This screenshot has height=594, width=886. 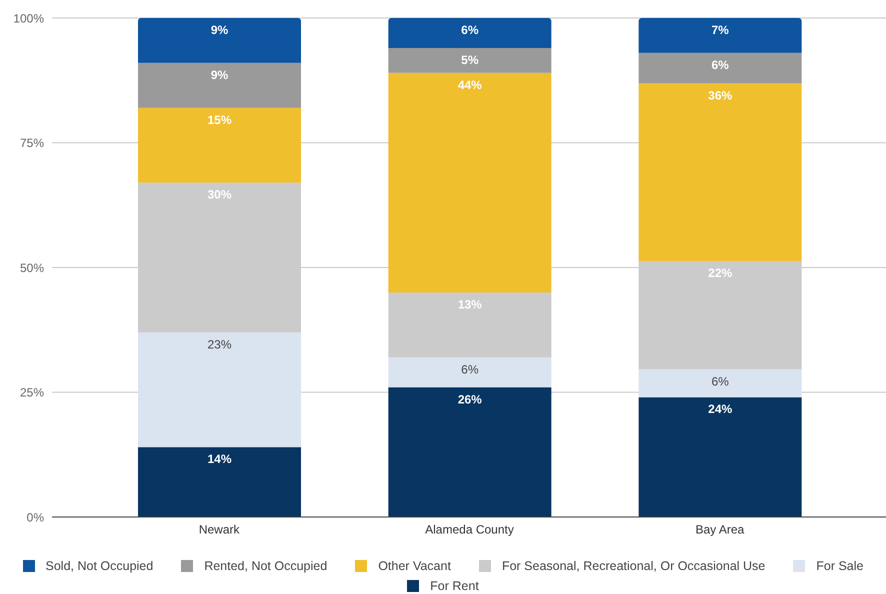 What do you see at coordinates (100, 566) in the screenshot?
I see `legend-label: Sold, Not Occupied` at bounding box center [100, 566].